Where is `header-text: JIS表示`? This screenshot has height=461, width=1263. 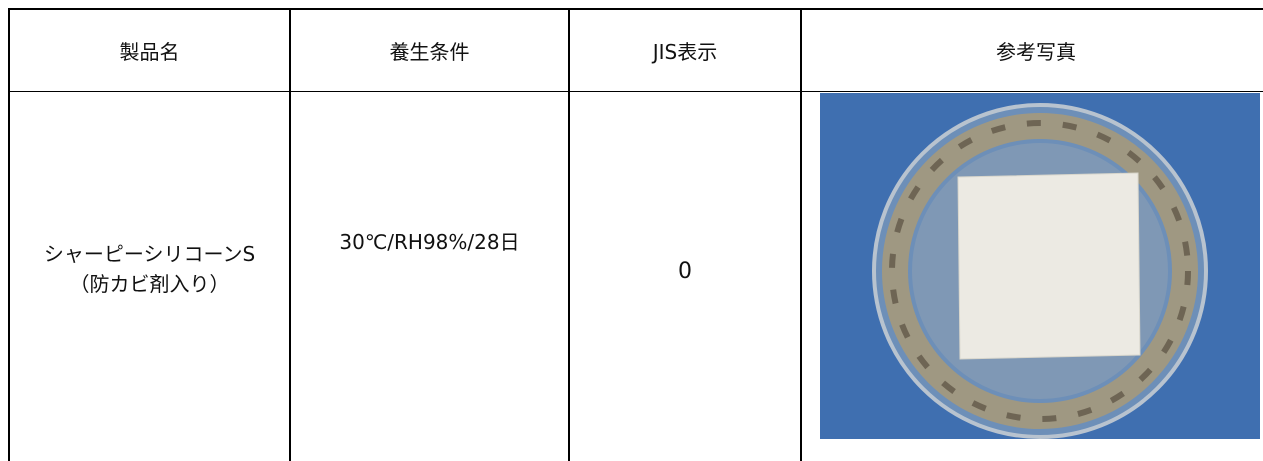
header-text: JIS表示 is located at coordinates (685, 52).